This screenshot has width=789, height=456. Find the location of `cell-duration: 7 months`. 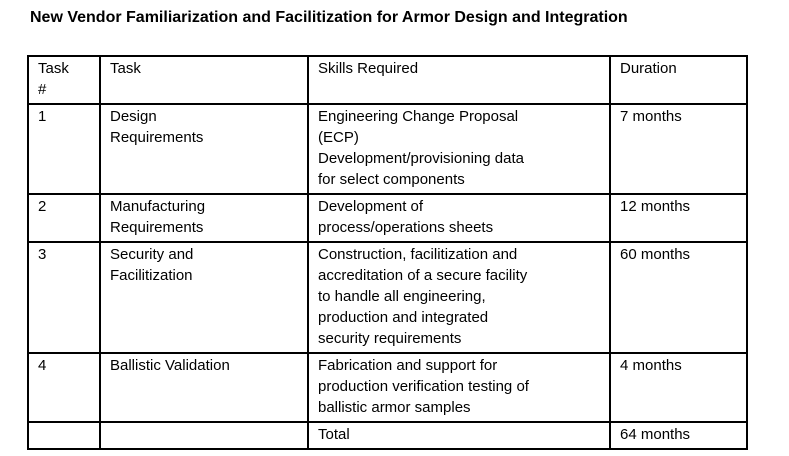

cell-duration: 7 months is located at coordinates (678, 149).